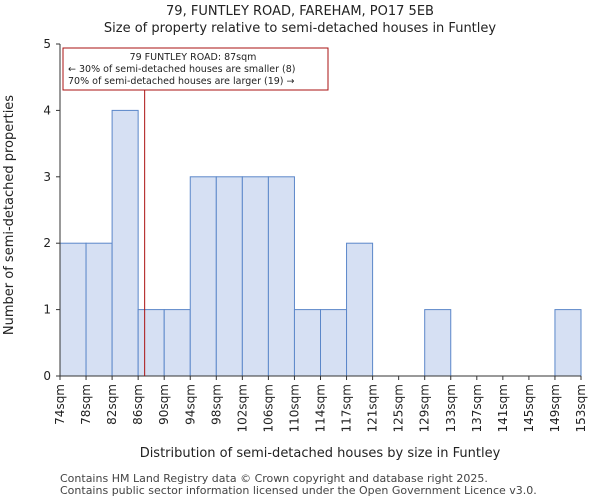  What do you see at coordinates (568, 343) in the screenshot?
I see `bar-149sqm` at bounding box center [568, 343].